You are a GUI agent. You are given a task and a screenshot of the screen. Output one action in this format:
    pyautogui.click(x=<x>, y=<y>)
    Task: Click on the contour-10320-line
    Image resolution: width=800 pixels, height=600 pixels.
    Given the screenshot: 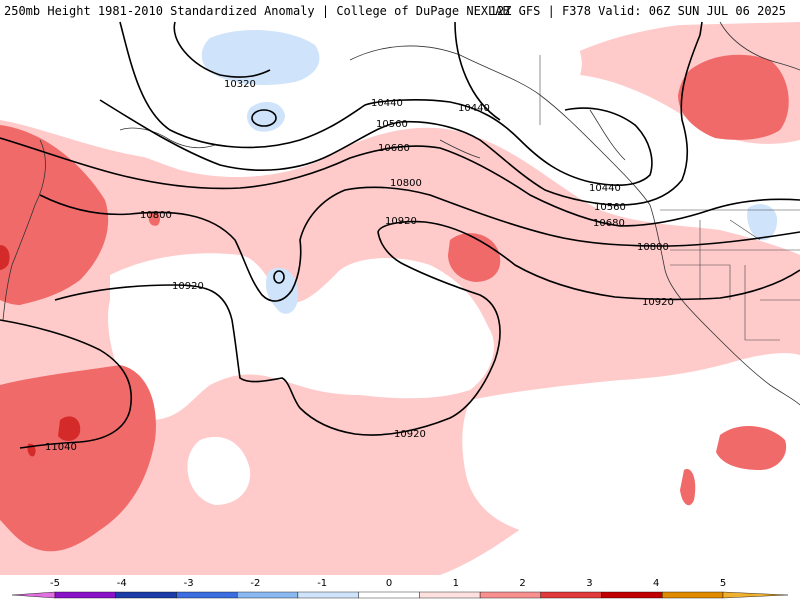 What is the action you would take?
    pyautogui.click(x=222, y=49)
    